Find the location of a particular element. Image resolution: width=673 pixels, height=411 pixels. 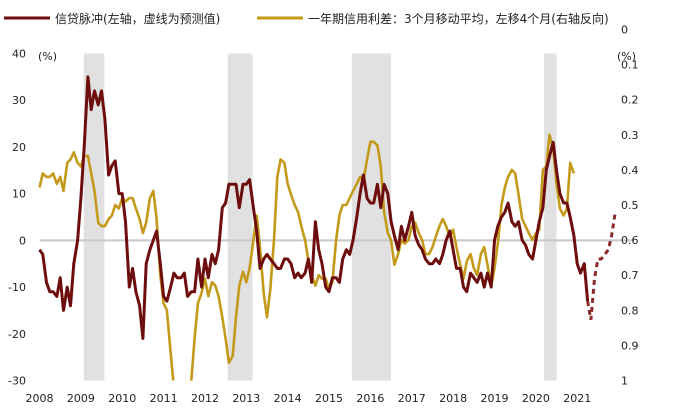

right-tick-label: 0.3 is located at coordinates (630, 135).